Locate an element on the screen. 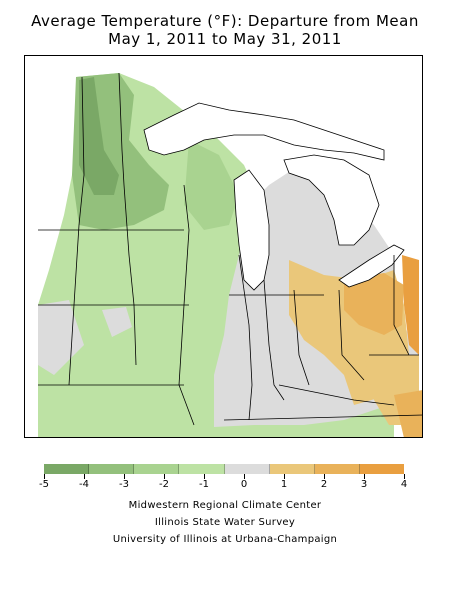  credit-line-1: Midwestern Regional Climate Center is located at coordinates (225, 505).